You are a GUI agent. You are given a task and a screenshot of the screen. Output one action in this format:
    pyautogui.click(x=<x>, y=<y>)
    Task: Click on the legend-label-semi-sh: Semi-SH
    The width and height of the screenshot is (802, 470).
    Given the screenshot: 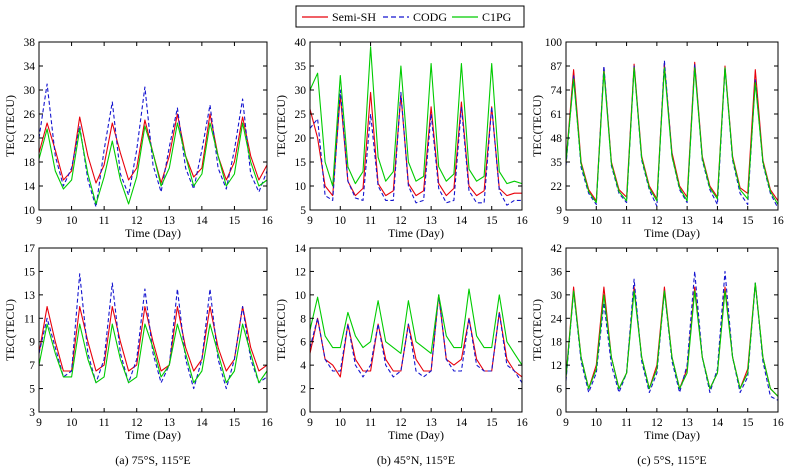 What is the action you would take?
    pyautogui.click(x=354, y=17)
    